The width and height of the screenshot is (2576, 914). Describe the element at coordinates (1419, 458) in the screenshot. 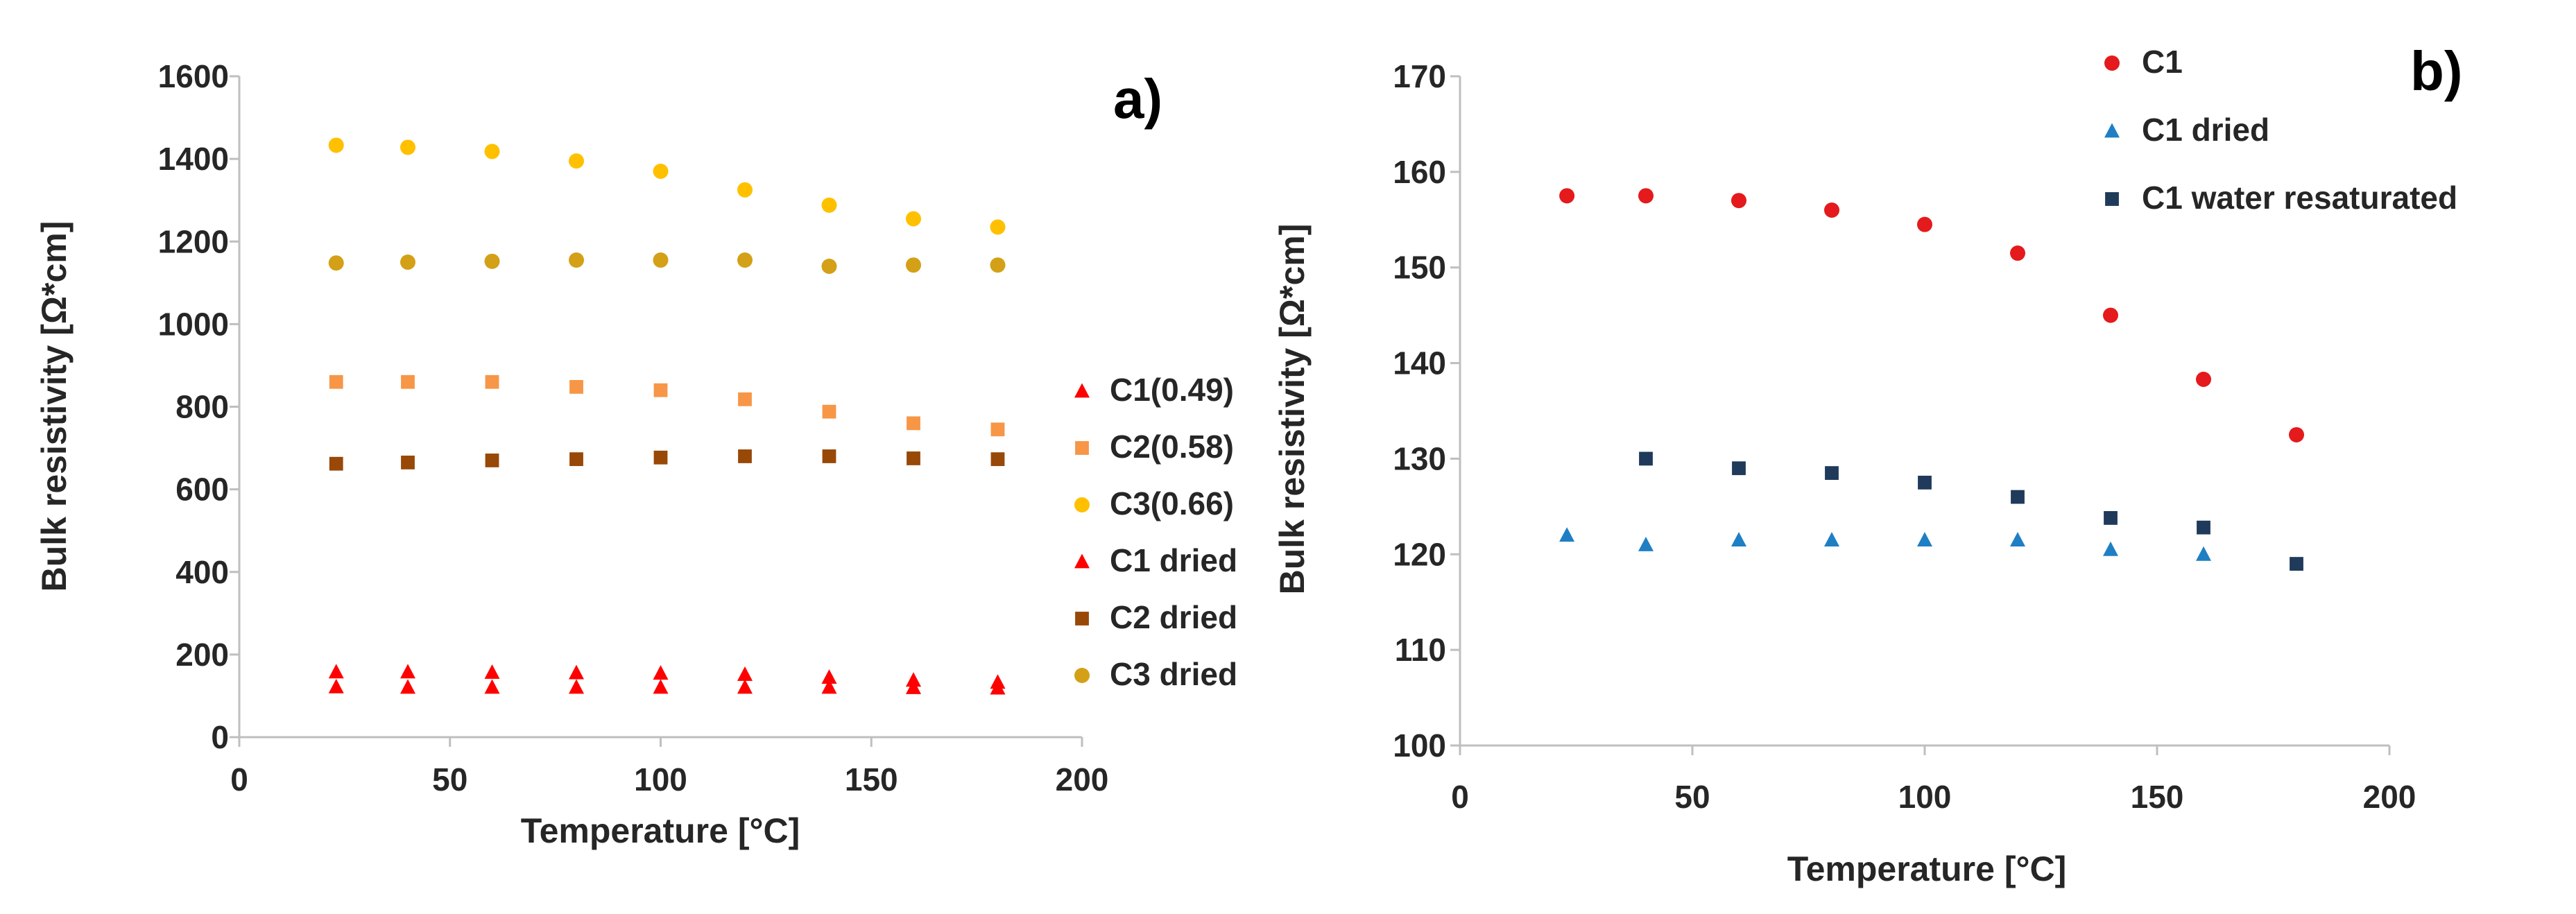

I see `y-tick-label: 130` at that location.